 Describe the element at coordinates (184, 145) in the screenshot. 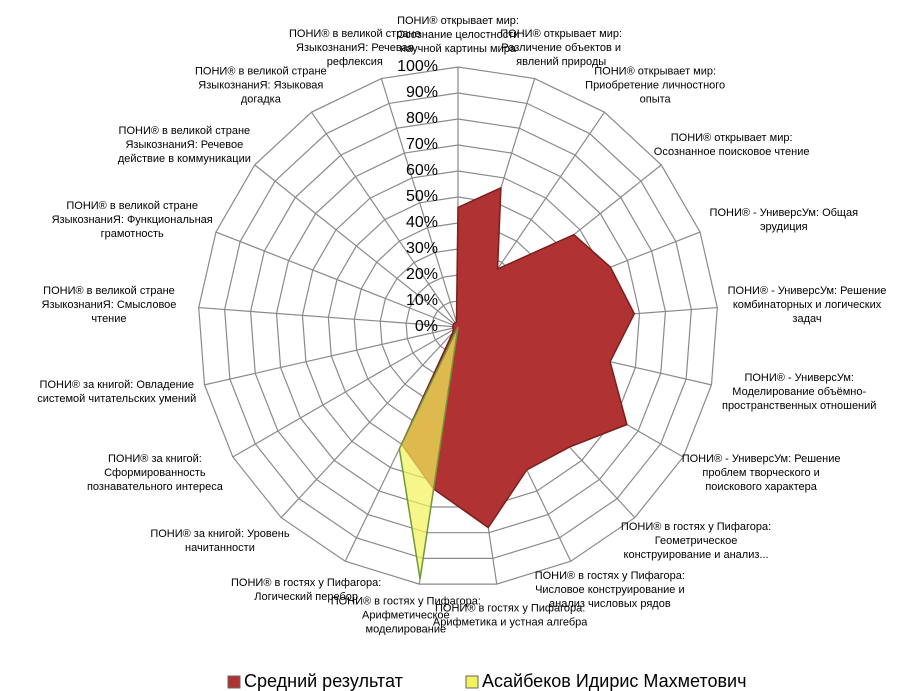

I see `category-label: ЯзыкознаниЯ: Речевое` at that location.